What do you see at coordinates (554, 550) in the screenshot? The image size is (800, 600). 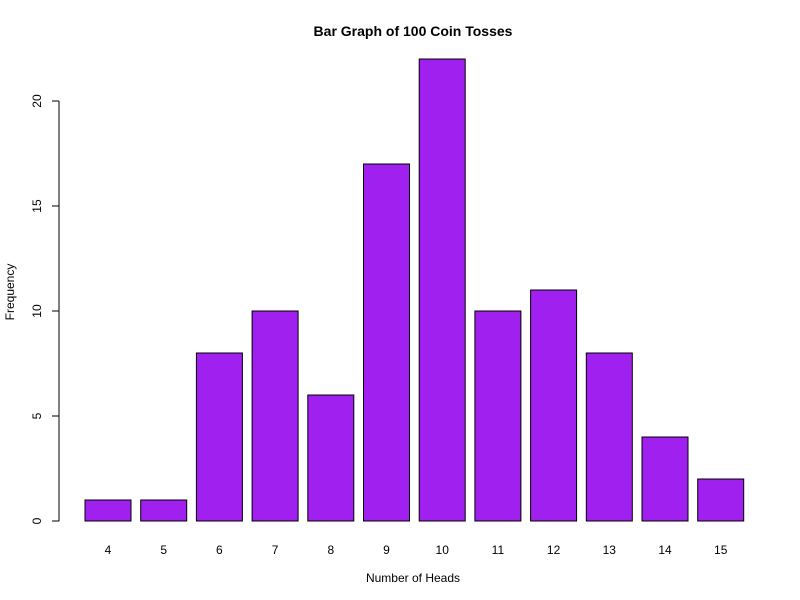 I see `x-tick-label: 12` at bounding box center [554, 550].